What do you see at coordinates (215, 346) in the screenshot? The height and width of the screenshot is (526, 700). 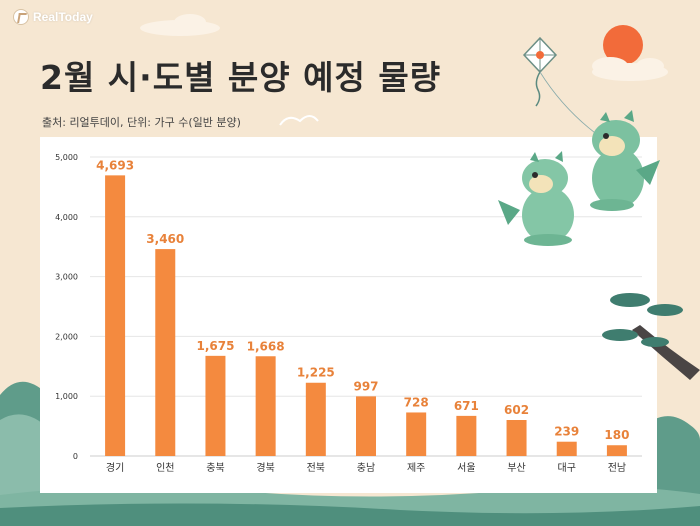 I see `data-label: 1,675` at bounding box center [215, 346].